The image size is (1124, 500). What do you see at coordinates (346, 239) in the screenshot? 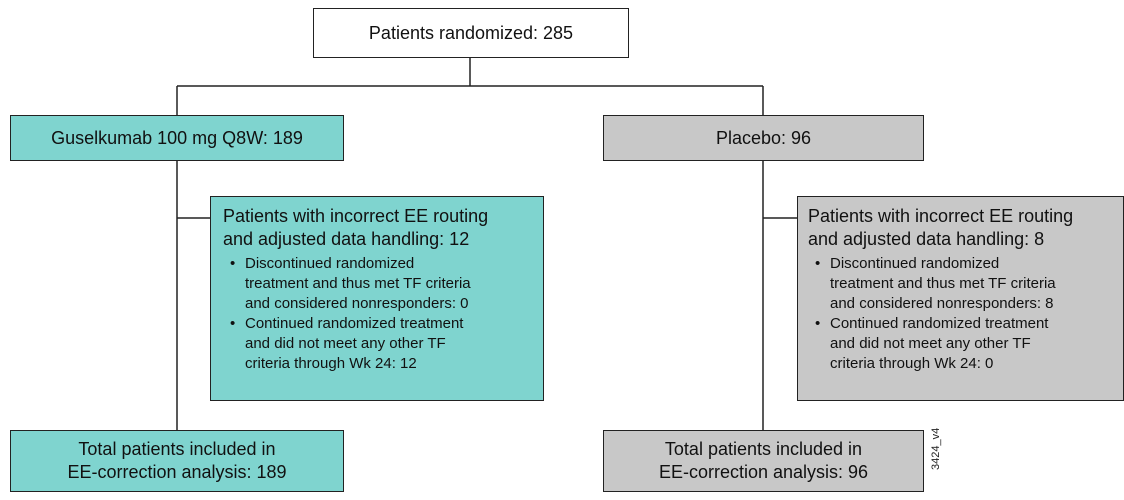
I see `box-heading: and adjusted data handling: 12` at bounding box center [346, 239].